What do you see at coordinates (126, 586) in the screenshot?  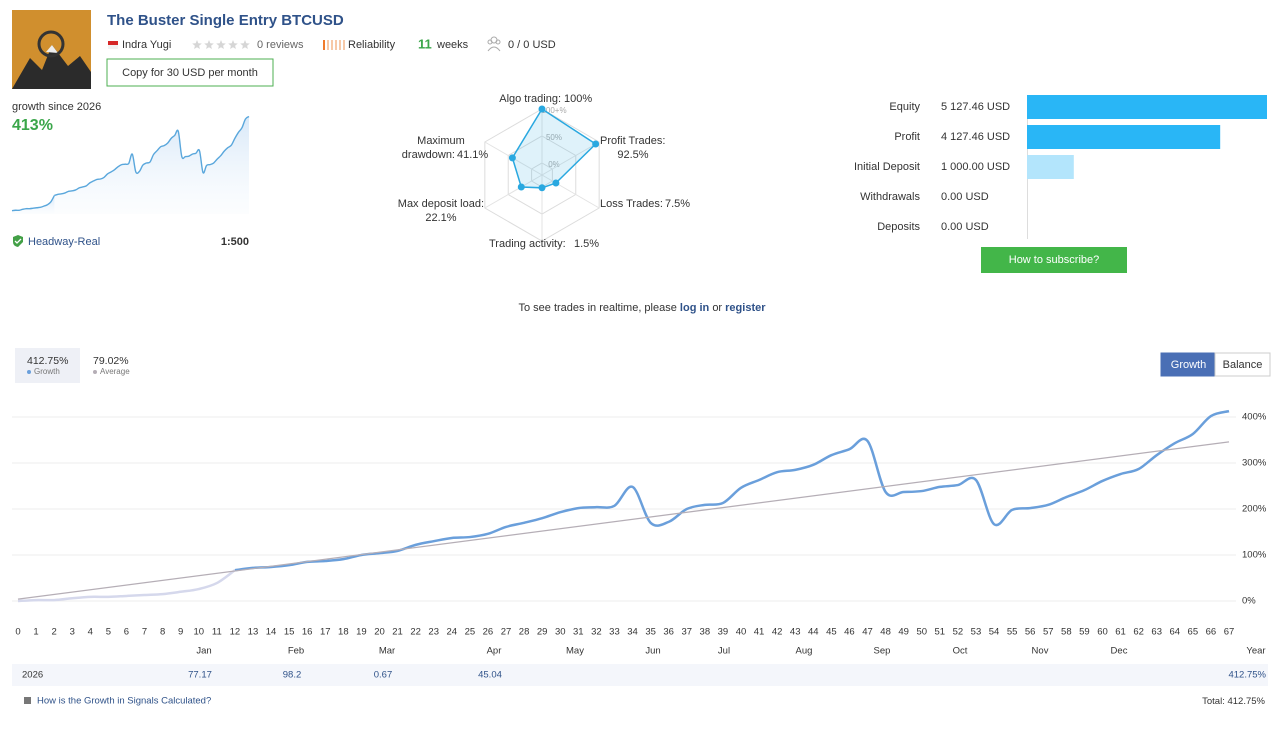 I see `history-line` at bounding box center [126, 586].